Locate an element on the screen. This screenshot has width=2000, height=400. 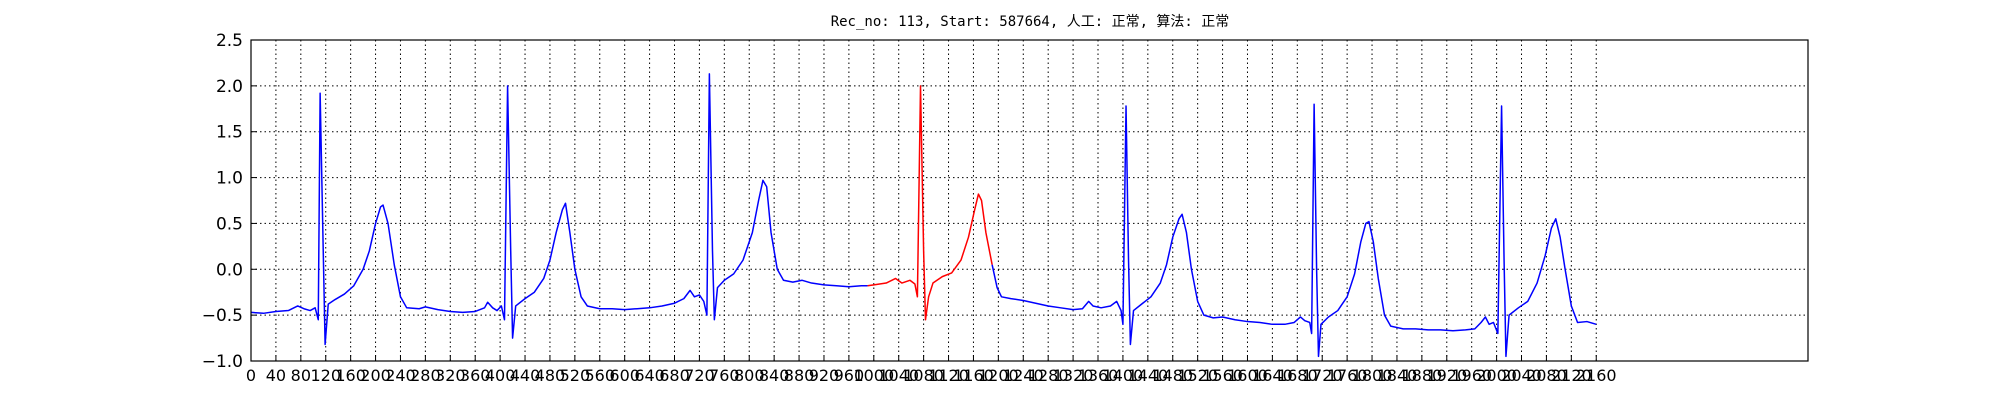
x-tick-label: 1320 is located at coordinates (1073, 375).